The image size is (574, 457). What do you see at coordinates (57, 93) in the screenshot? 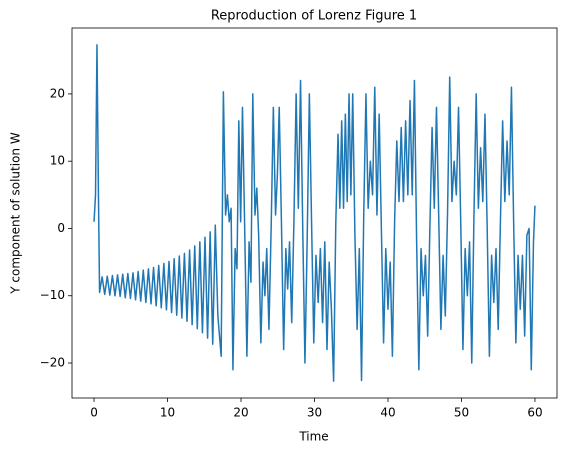
I see `y-tick-label: 20` at bounding box center [57, 93].